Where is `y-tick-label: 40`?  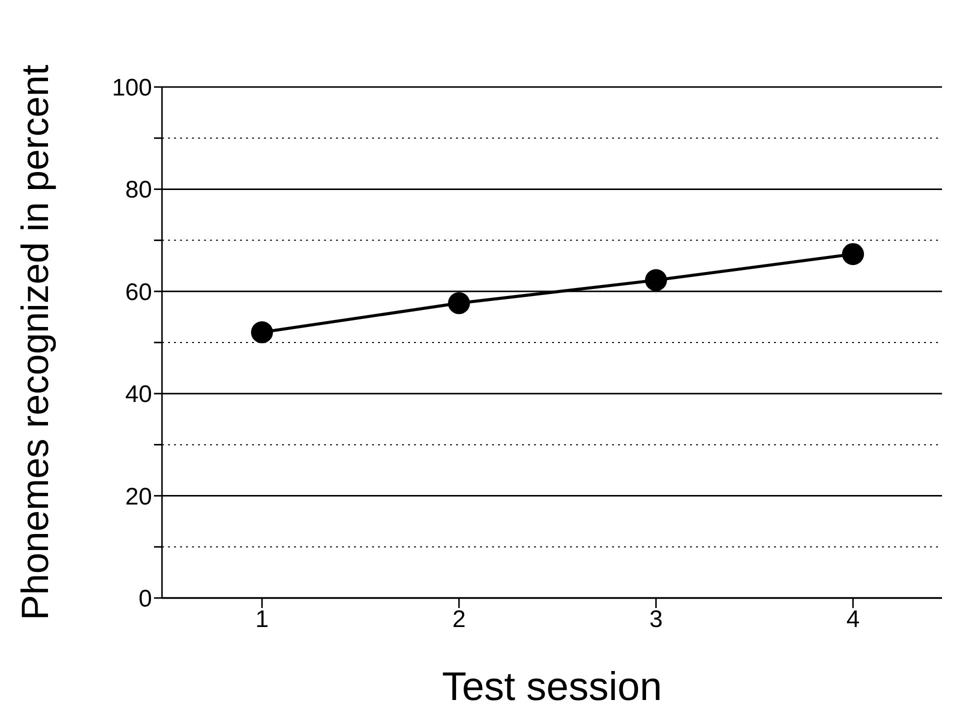 y-tick-label: 40 is located at coordinates (138, 394).